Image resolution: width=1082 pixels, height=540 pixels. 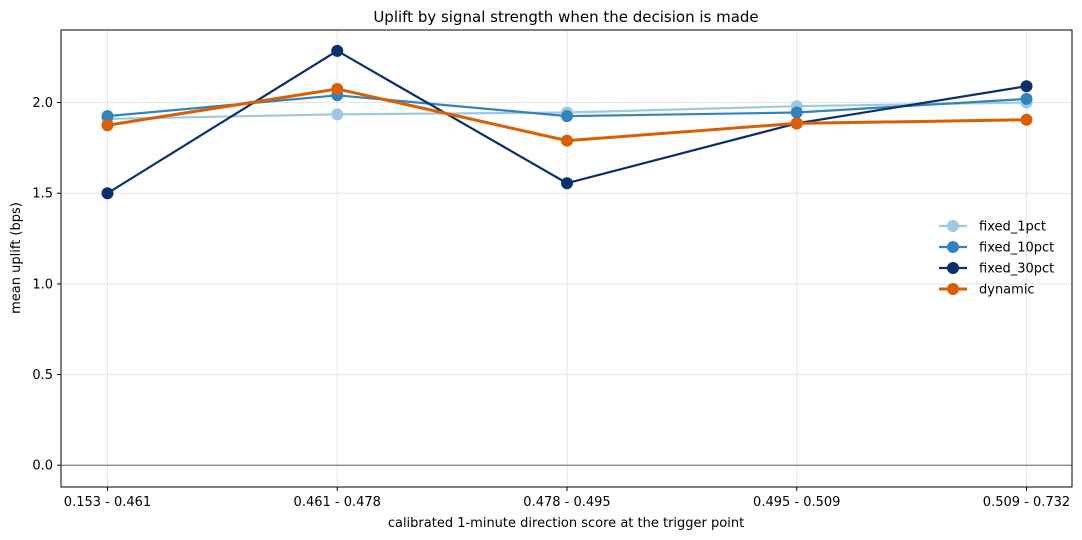 What do you see at coordinates (1026, 502) in the screenshot?
I see `x-tick-label: 0.509 - 0.732` at bounding box center [1026, 502].